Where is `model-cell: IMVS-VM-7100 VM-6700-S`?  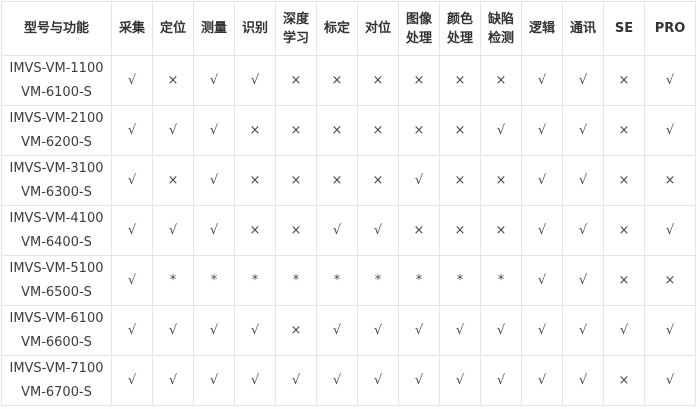 model-cell: IMVS-VM-7100 VM-6700-S is located at coordinates (56, 380).